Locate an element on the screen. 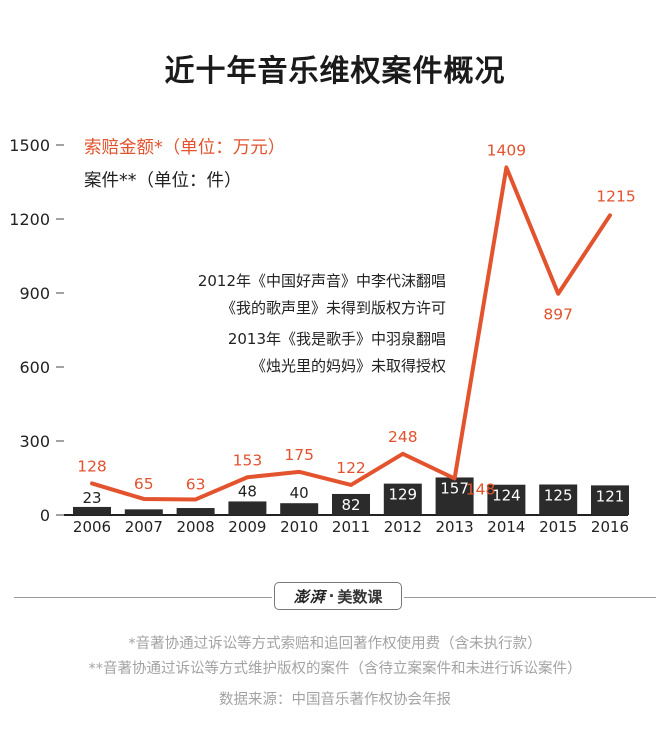  annotation-line: 2013年《我是歌手》中羽泉翻唱 is located at coordinates (337, 339).